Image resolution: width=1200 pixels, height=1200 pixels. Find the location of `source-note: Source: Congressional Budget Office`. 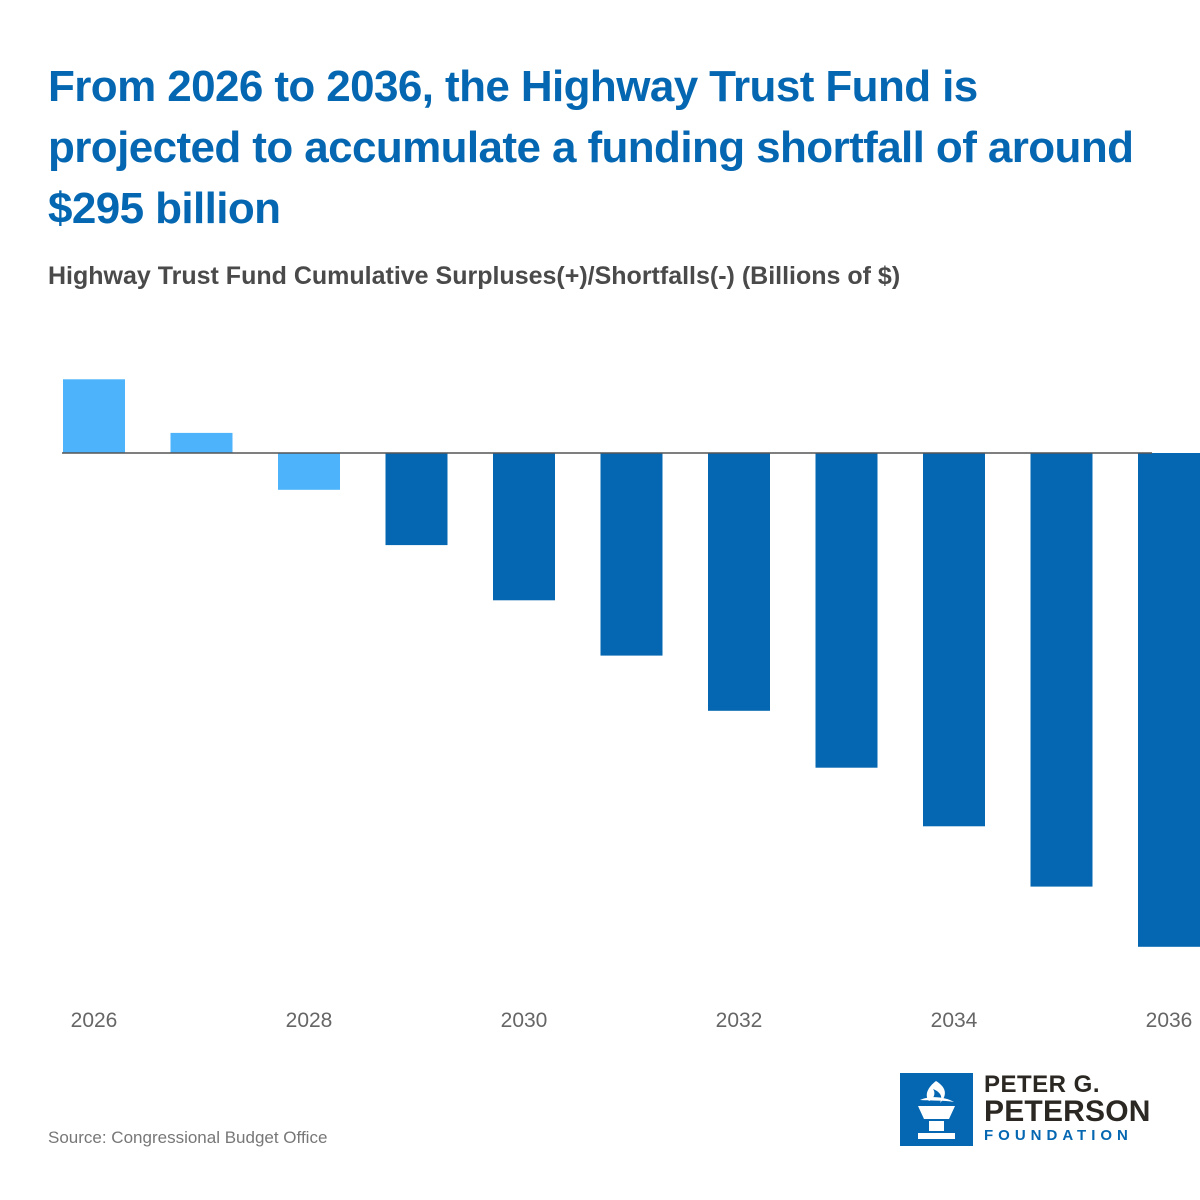

source-note: Source: Congressional Budget Office is located at coordinates (188, 1137).